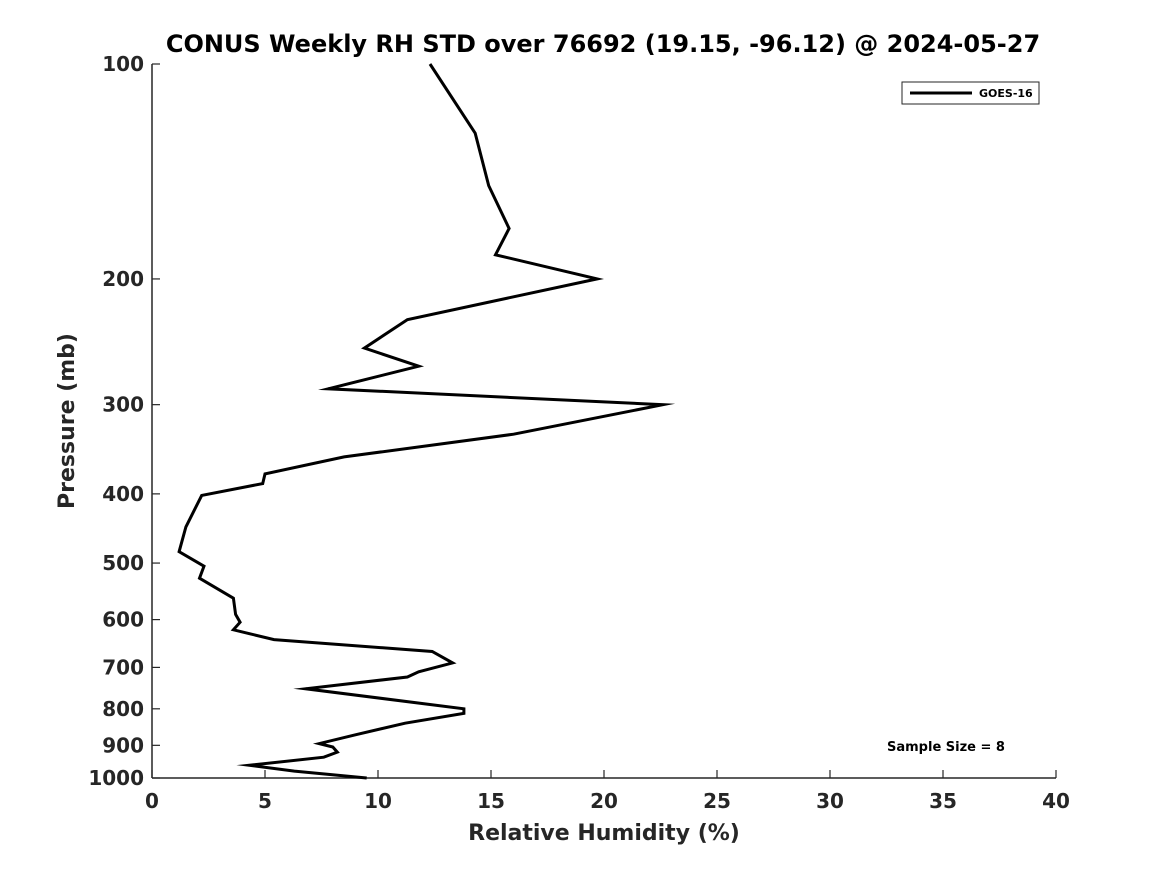  I want to click on x-tick-label-4: 20, so click(604, 801).